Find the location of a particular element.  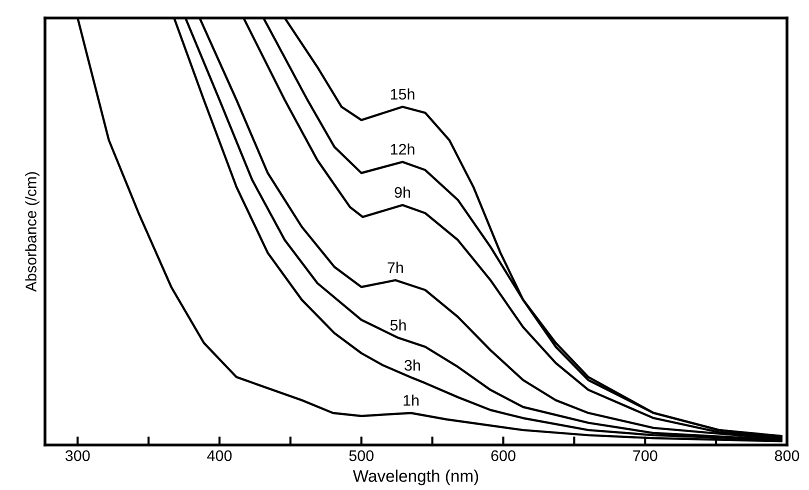

series-label: 1h is located at coordinates (411, 400).